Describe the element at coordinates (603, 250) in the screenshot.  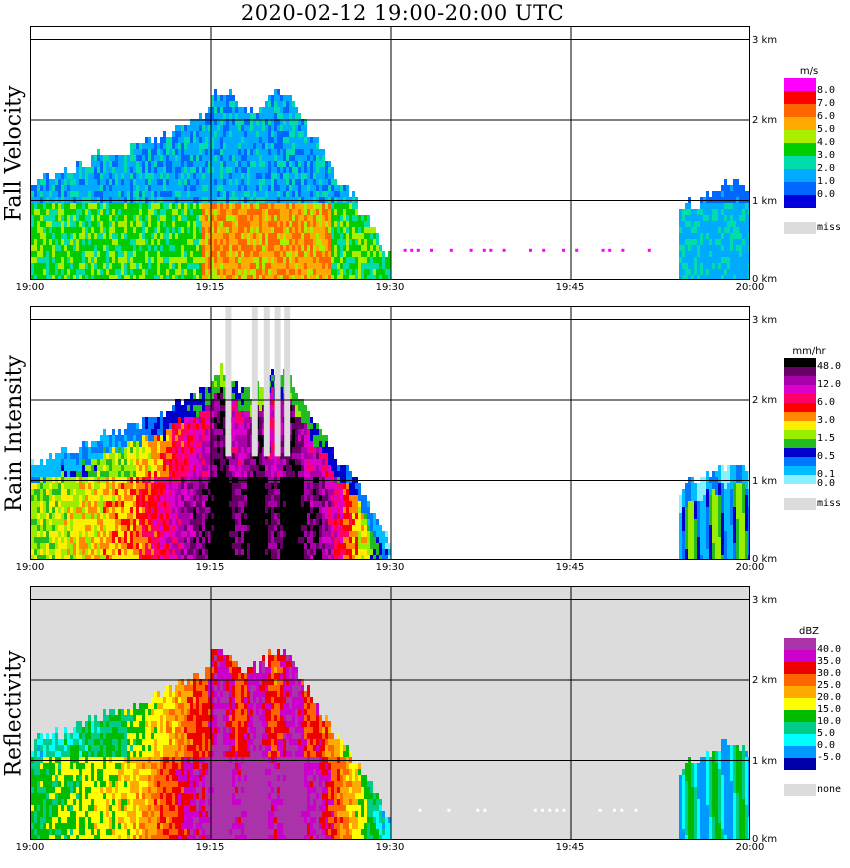
I see `surface-dot` at that location.